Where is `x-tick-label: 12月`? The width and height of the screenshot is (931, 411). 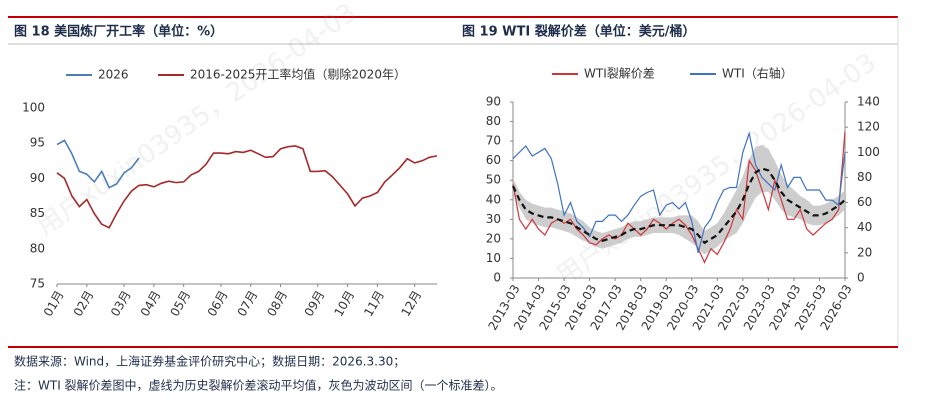
x-tick-label: 12月 is located at coordinates (412, 303).